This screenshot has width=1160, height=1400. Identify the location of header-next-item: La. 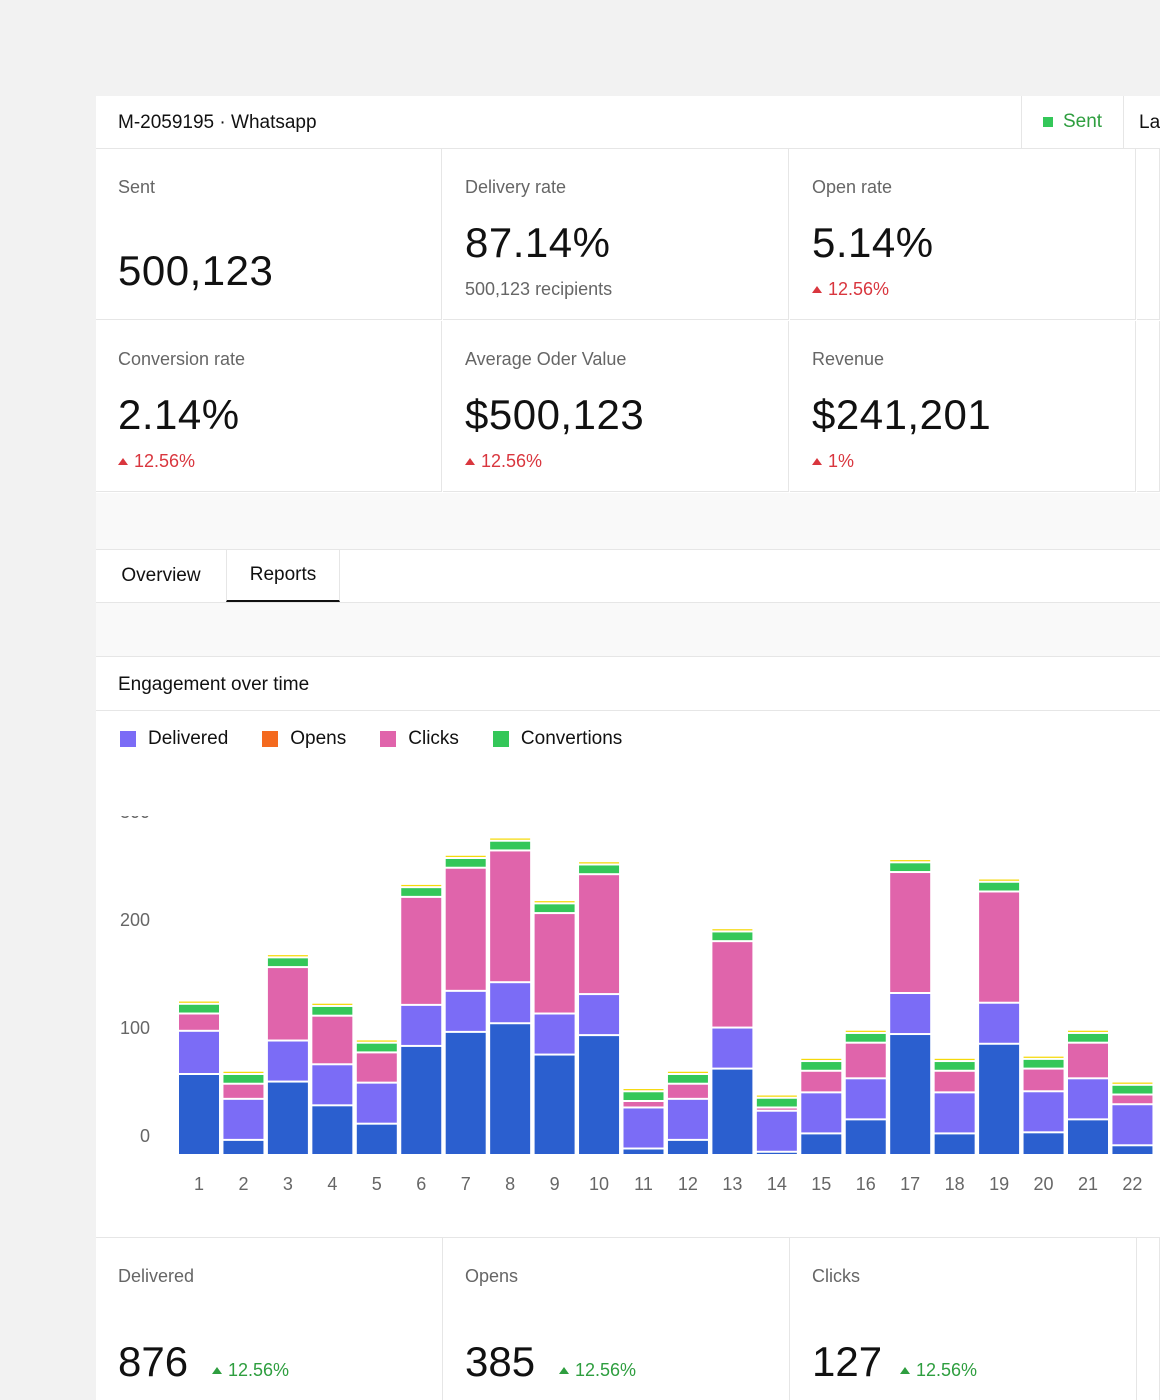
(1149, 122).